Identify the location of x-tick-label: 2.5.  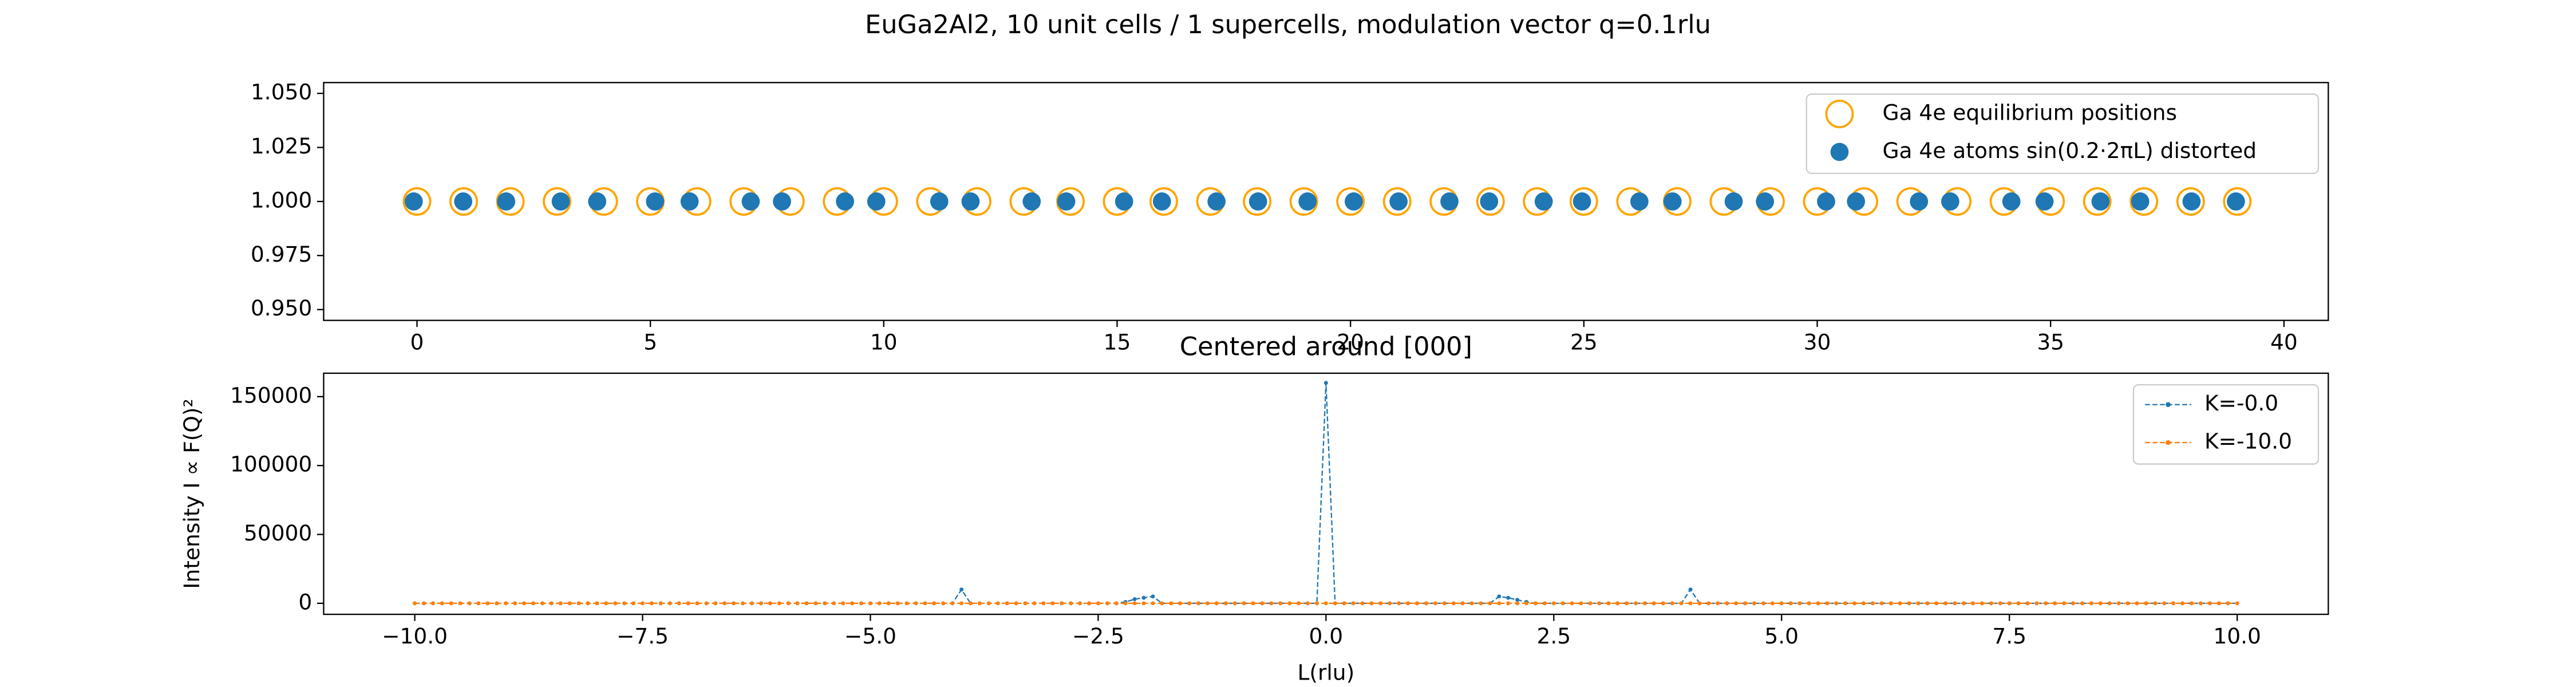
(1553, 636).